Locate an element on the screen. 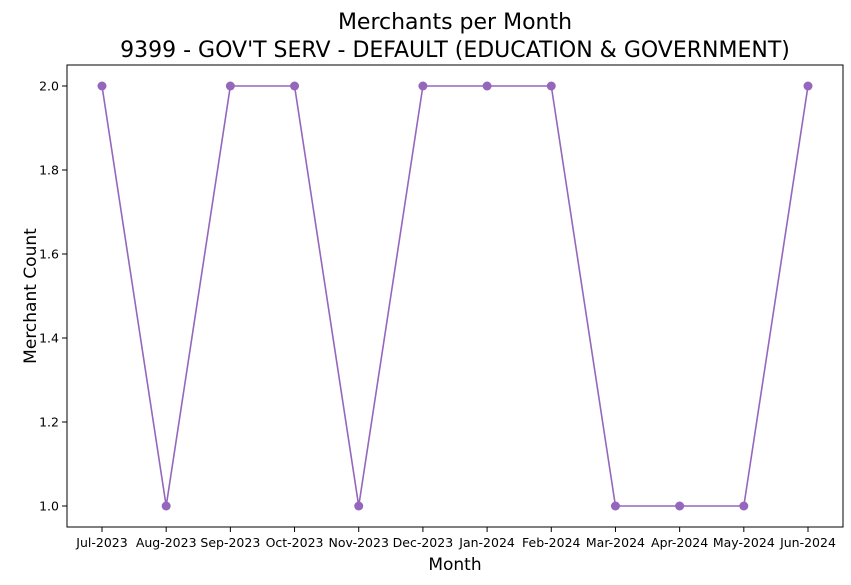 The width and height of the screenshot is (851, 585). y-tick-label: 1.0 is located at coordinates (49, 506).